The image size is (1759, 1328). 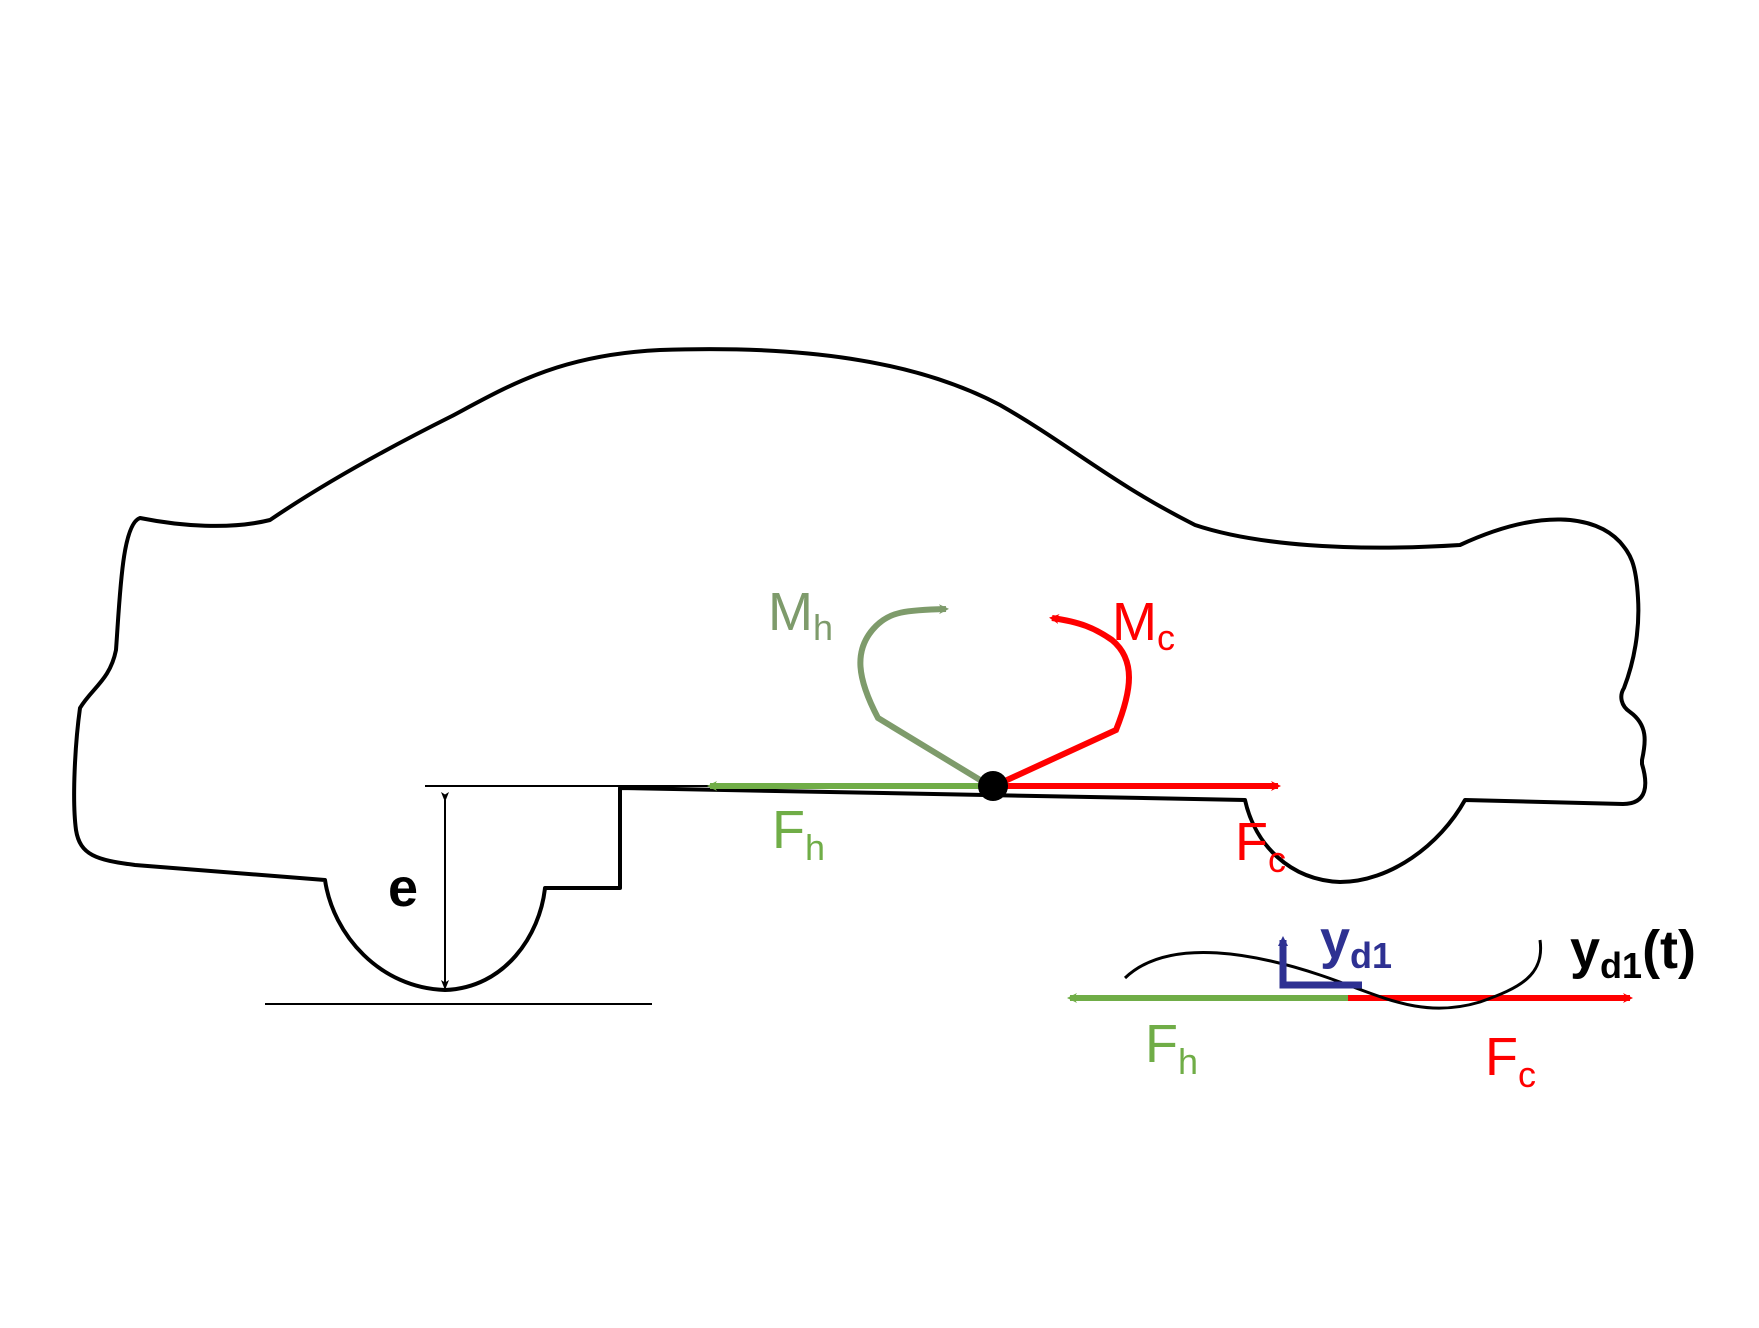 What do you see at coordinates (1510, 1061) in the screenshot?
I see `force-controller-label-contact: Fc` at bounding box center [1510, 1061].